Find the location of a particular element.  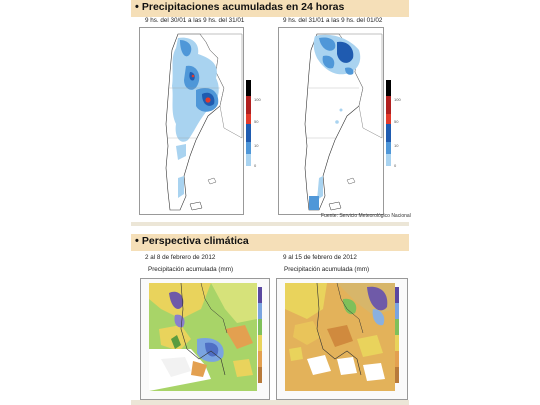

precip-map-right is located at coordinates (331, 121).